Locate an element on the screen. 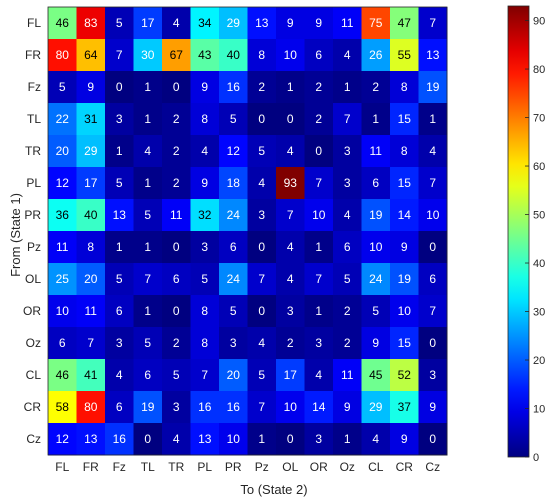  cell-TR-FR is located at coordinates (91, 151).